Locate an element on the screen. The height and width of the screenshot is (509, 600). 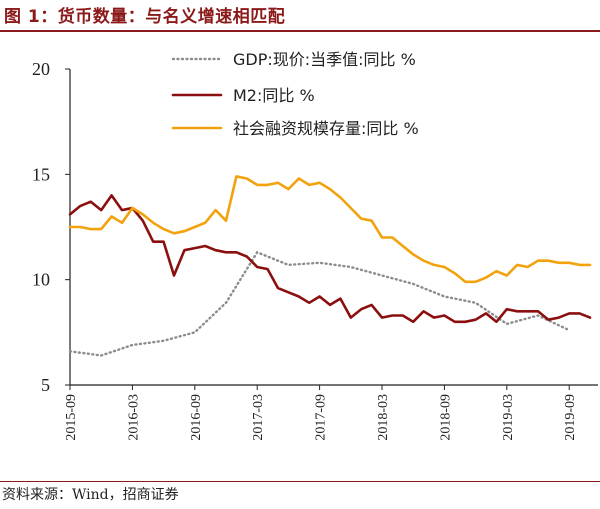
legend-label-2: 社会融资规模存量:同比 % is located at coordinates (326, 128).